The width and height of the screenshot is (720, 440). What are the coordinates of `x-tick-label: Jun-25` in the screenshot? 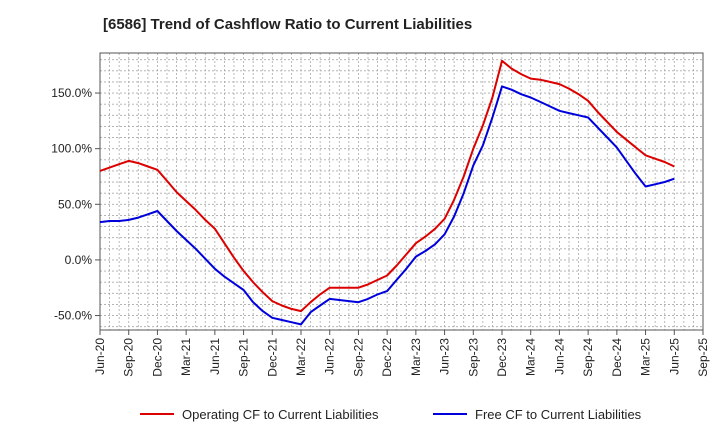 It's located at (674, 356).